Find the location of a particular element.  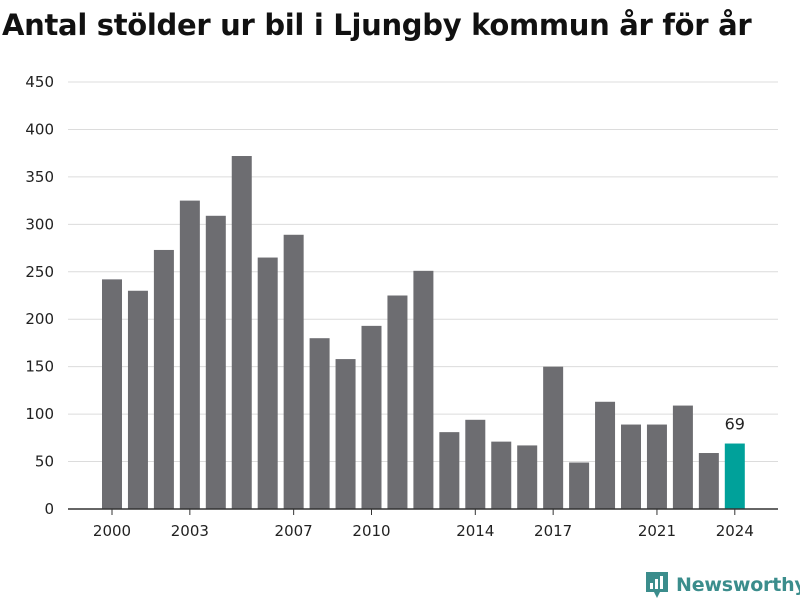

x-tick-label: 2024 is located at coordinates (735, 531).